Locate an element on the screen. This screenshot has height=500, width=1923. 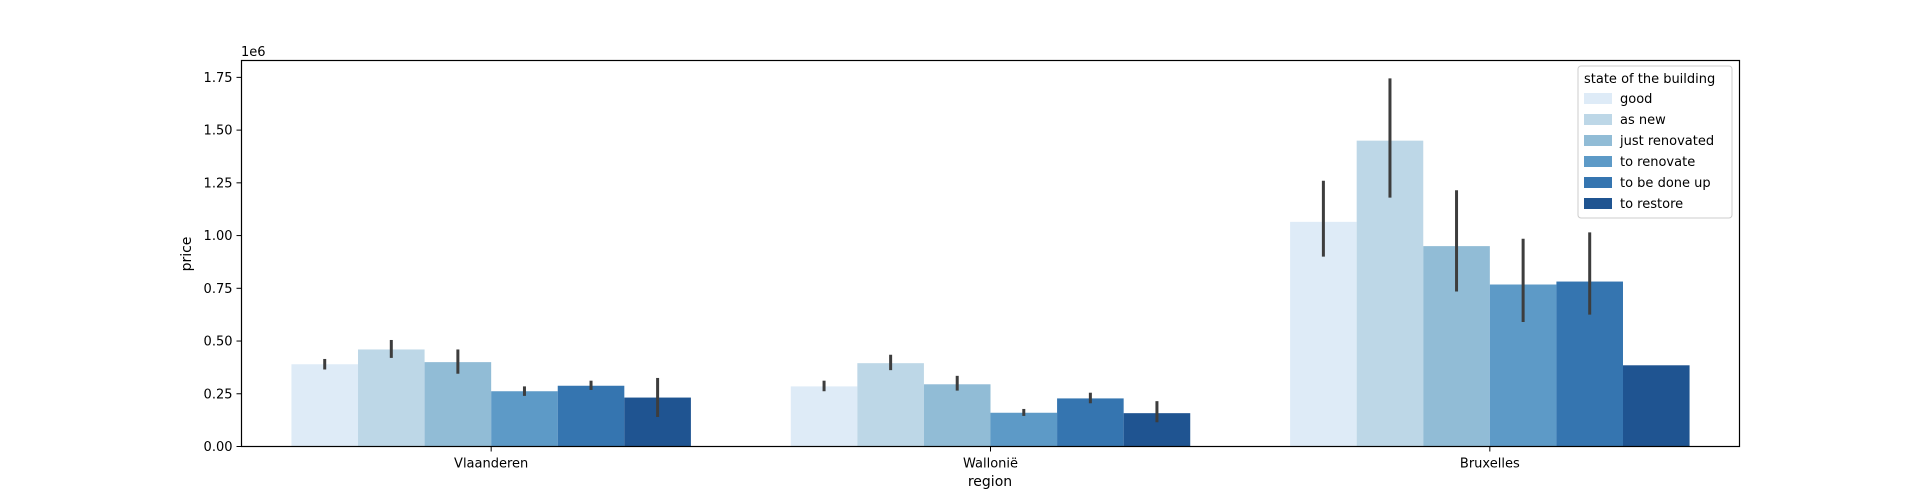
legend-box is located at coordinates (1655, 142).